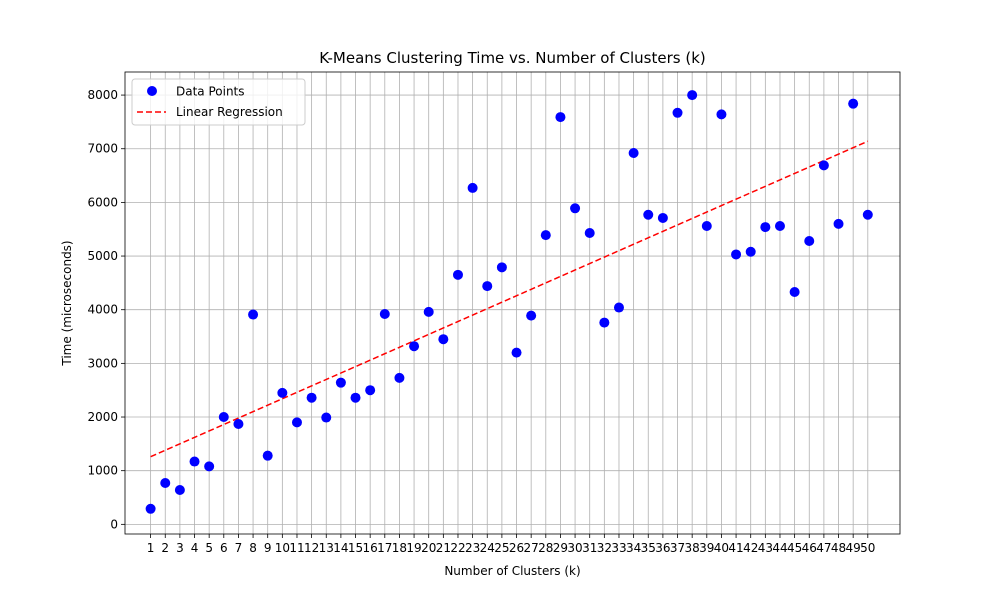 This screenshot has width=1000, height=600. Describe the element at coordinates (102, 363) in the screenshot. I see `y-tick-label: 3000` at that location.